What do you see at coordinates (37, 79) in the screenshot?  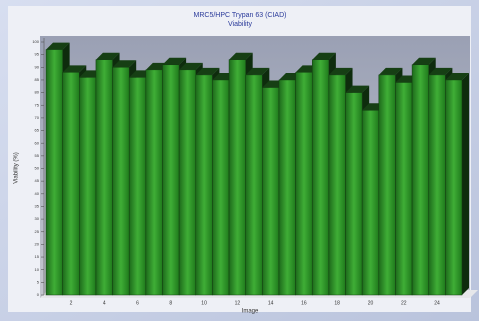 I see `y-tick-label: 85` at bounding box center [37, 79].